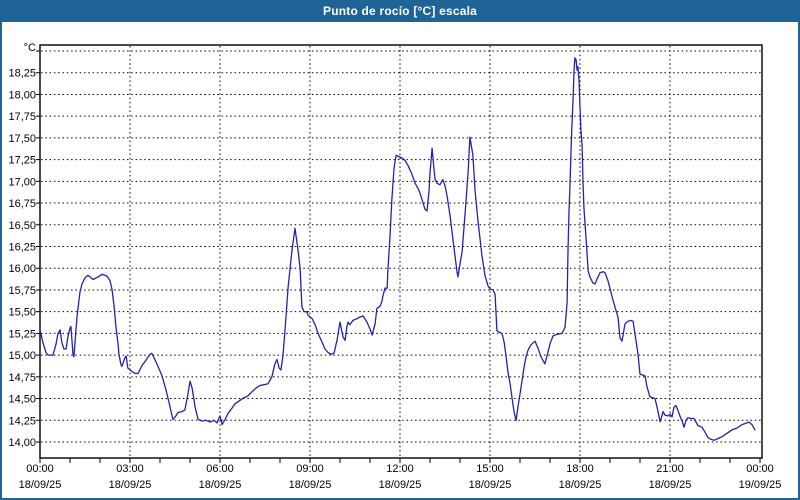  Describe the element at coordinates (22, 204) in the screenshot. I see `y-axis-label: 16,75` at that location.